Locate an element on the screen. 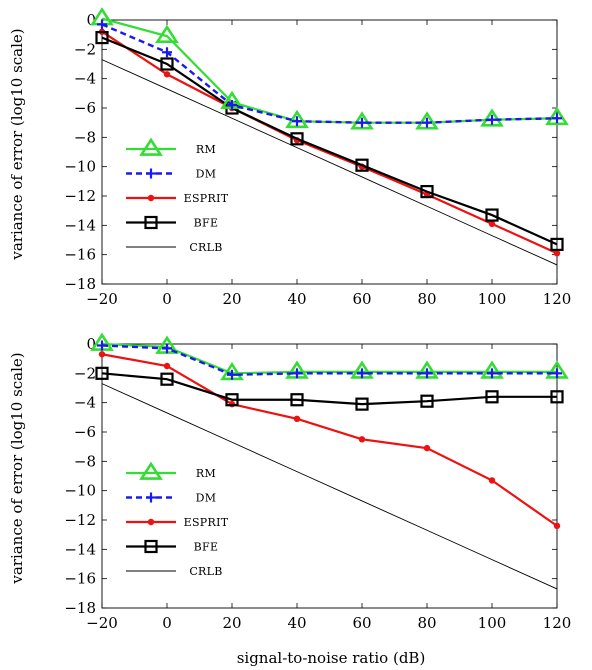 This screenshot has width=592, height=670. x-axis-label: signal-to-noise ratio (dB) is located at coordinates (331, 658).